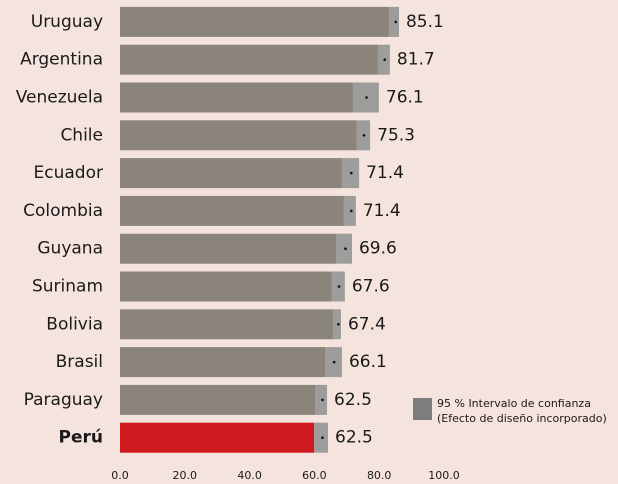 The image size is (618, 484). I want to click on value-label: 67.4, so click(367, 324).